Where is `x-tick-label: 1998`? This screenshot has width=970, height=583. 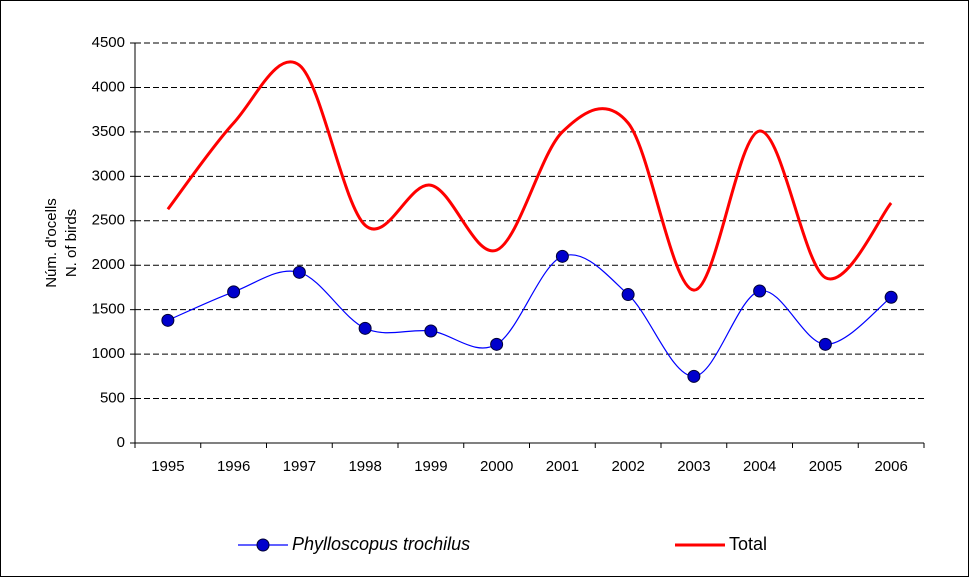 x-tick-label: 1998 is located at coordinates (364, 466).